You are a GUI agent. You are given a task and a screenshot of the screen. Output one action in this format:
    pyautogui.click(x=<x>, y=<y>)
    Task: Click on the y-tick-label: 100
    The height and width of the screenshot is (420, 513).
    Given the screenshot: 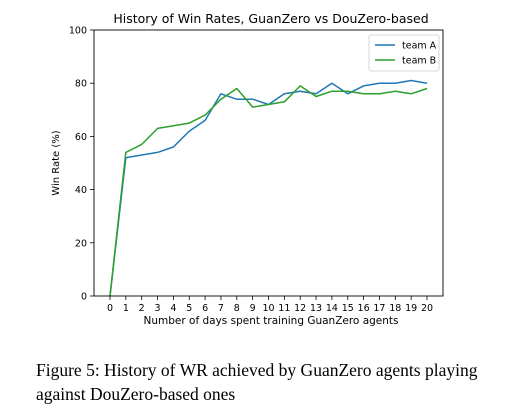 What is the action you would take?
    pyautogui.click(x=78, y=31)
    